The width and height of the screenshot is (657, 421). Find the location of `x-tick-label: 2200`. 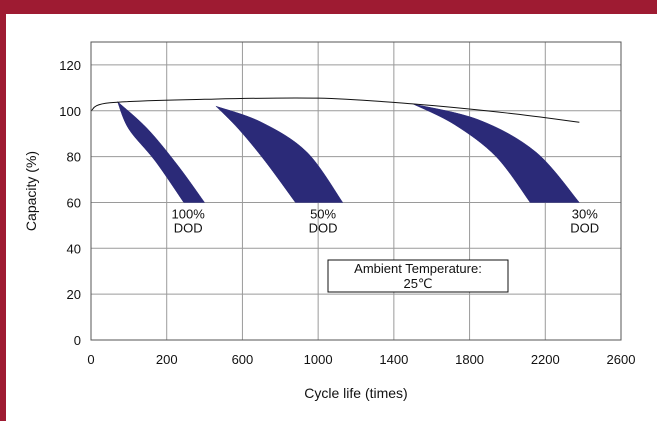

x-tick-label: 2200 is located at coordinates (545, 359).